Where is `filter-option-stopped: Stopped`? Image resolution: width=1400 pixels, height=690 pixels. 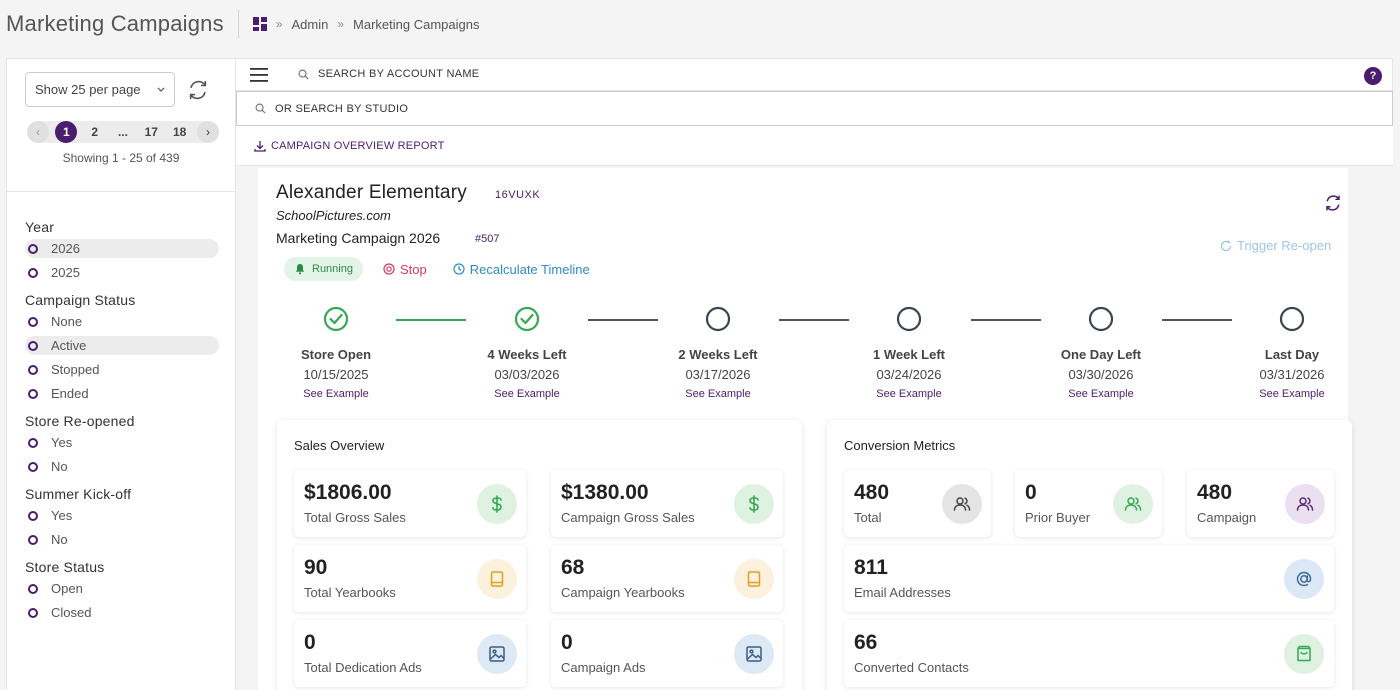
filter-option-stopped: Stopped is located at coordinates (122, 369).